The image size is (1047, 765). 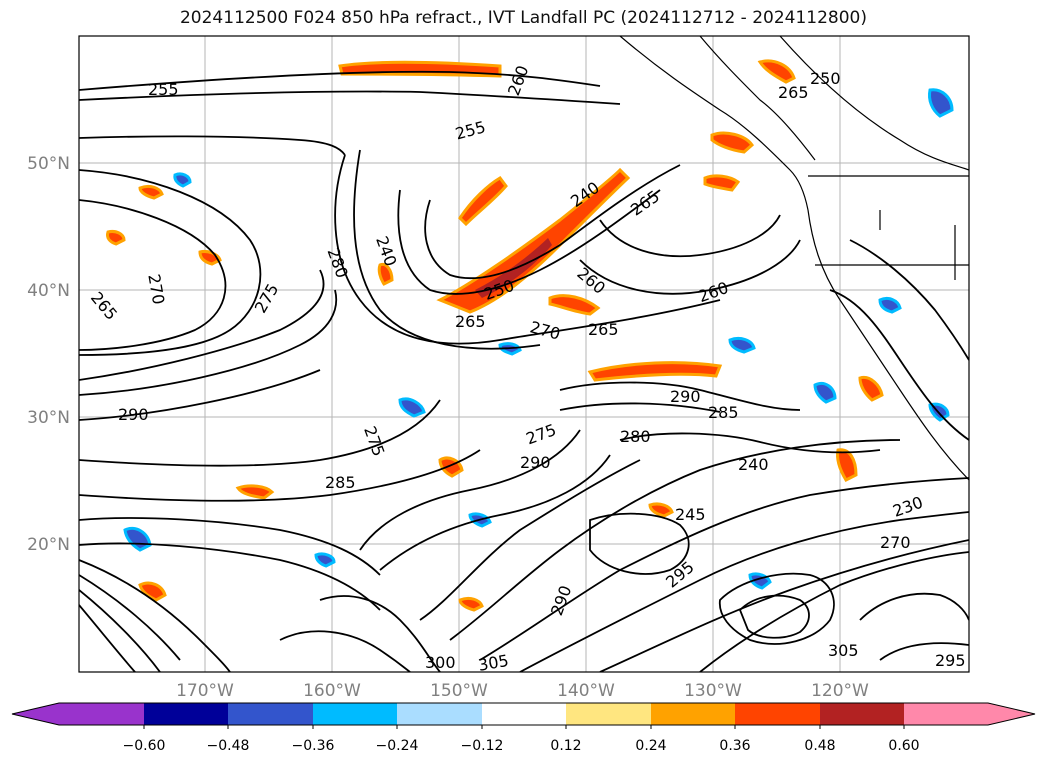 I want to click on colorbar-ticks, so click(x=524, y=727).